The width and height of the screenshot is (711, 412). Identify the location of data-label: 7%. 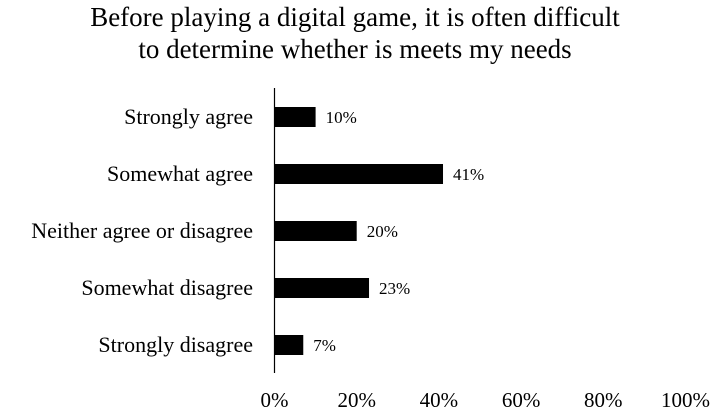
(324, 345).